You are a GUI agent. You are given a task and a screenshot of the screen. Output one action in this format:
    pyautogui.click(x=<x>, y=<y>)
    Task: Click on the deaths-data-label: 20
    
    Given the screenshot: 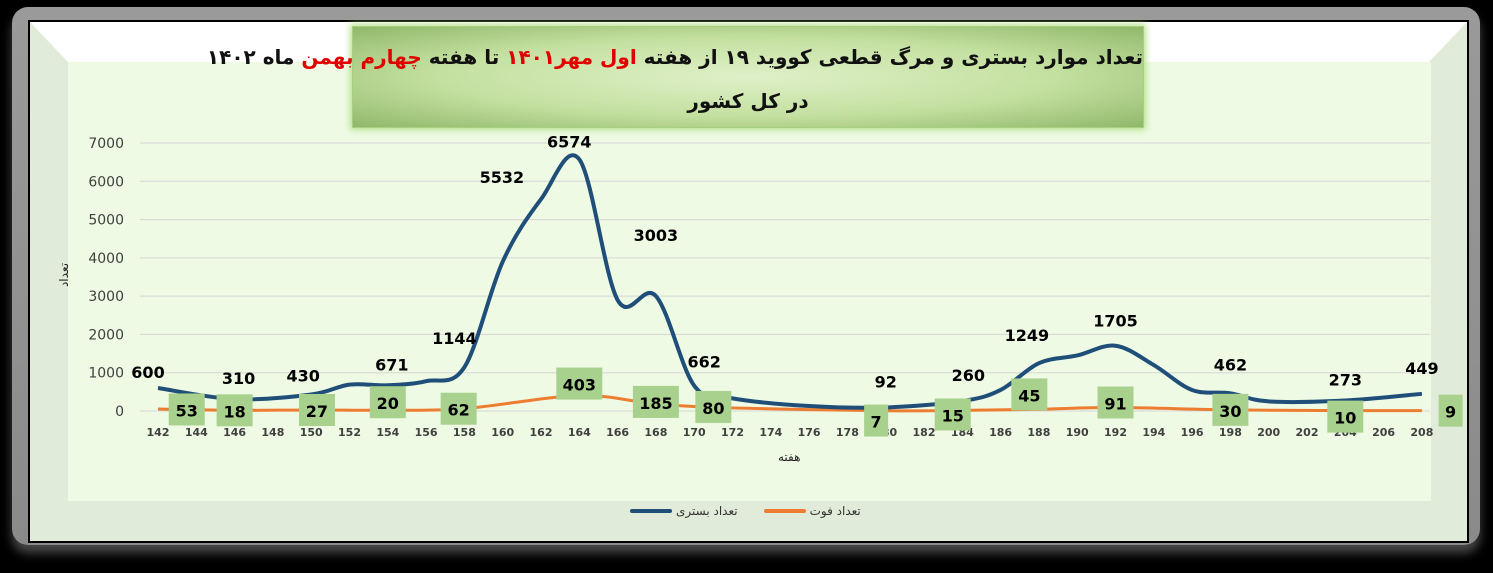 What is the action you would take?
    pyautogui.click(x=388, y=403)
    